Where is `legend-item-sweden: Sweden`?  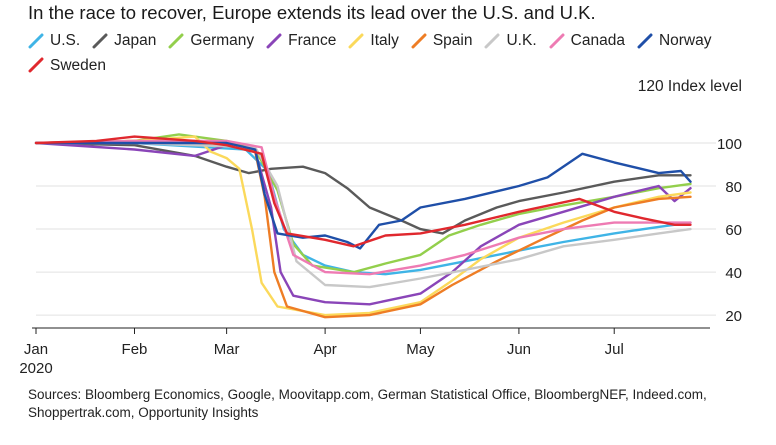 legend-item-sweden: Sweden is located at coordinates (67, 65).